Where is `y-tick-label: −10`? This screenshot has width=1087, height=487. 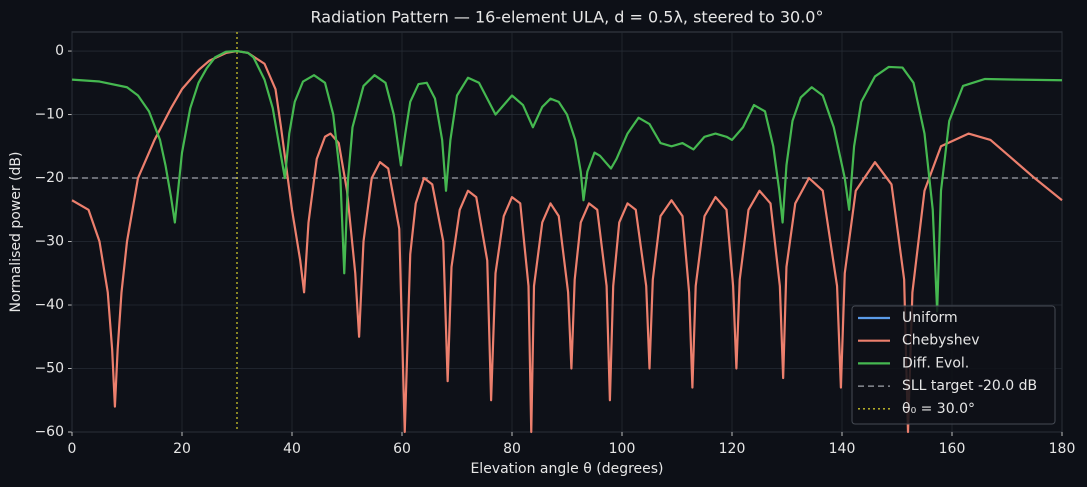 y-tick-label: −10 is located at coordinates (49, 115).